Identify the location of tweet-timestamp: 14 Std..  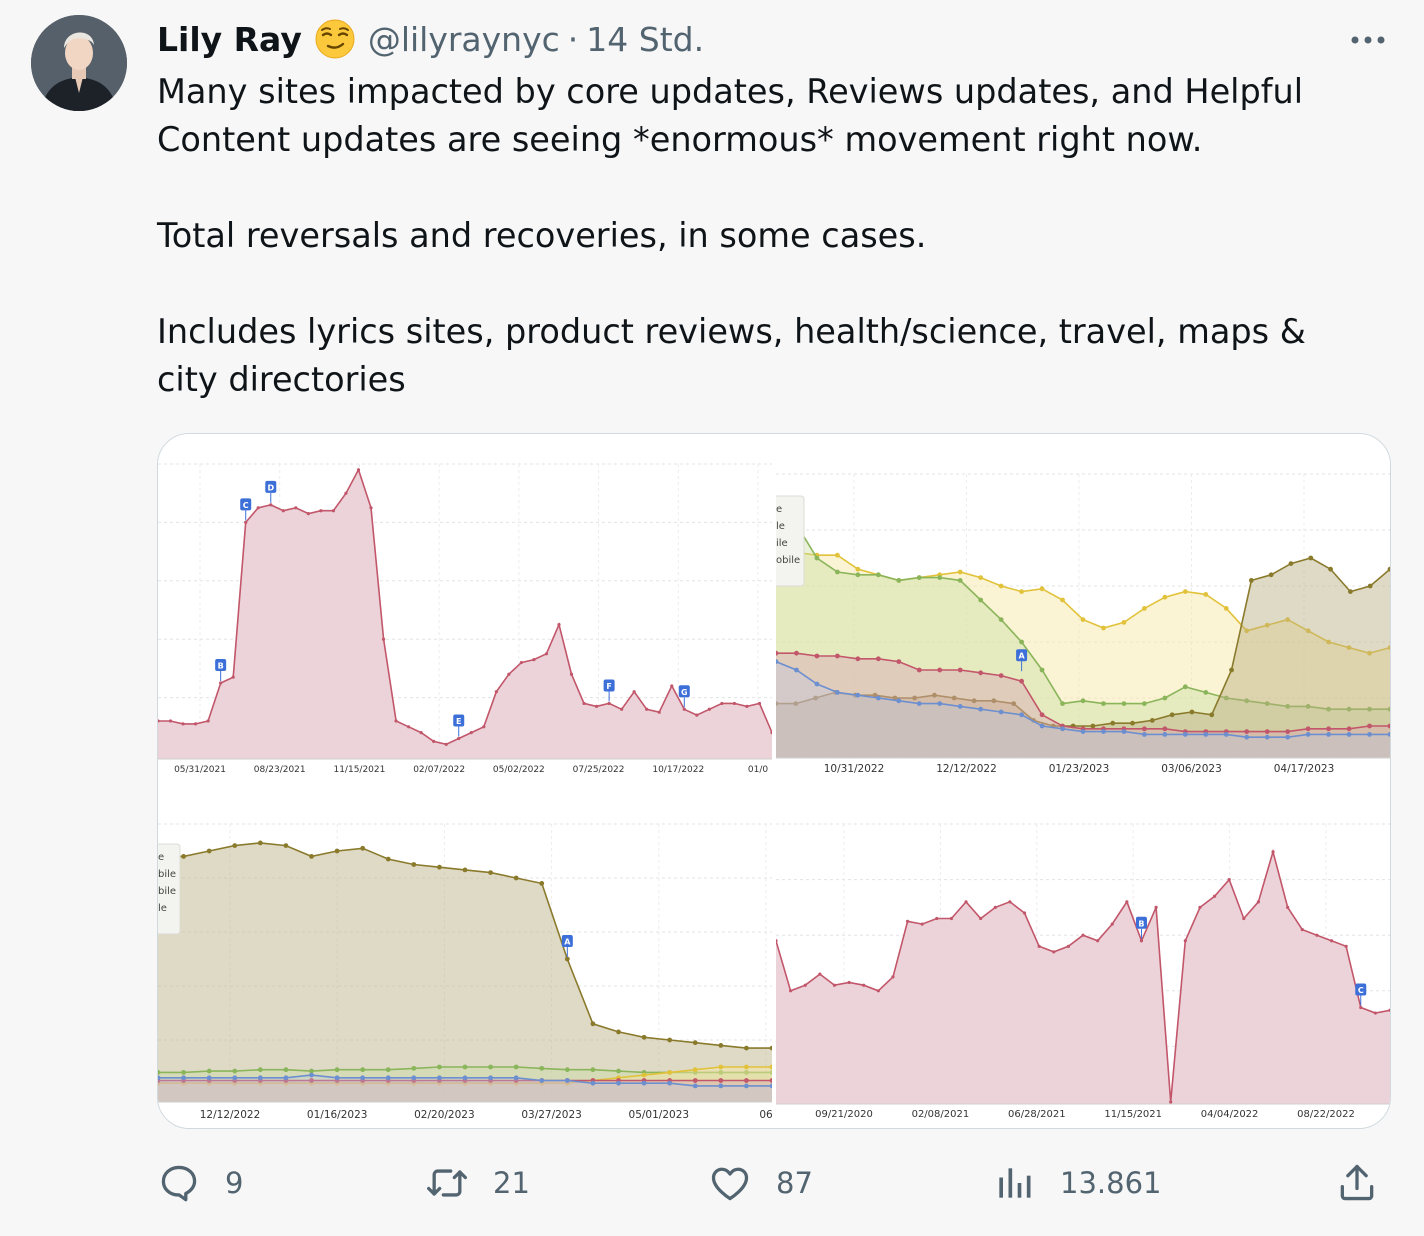
(645, 39).